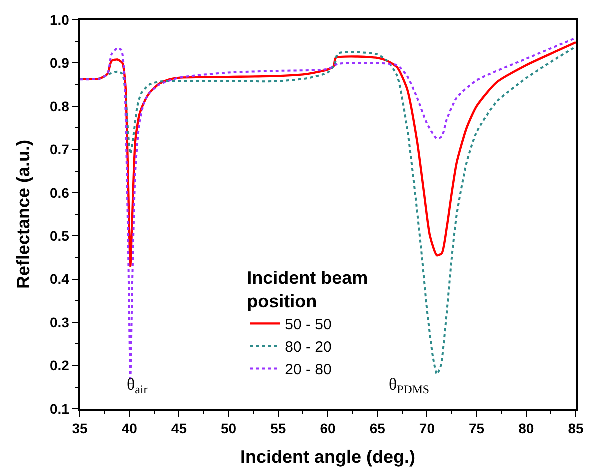 This screenshot has height=476, width=596. I want to click on y-tick-label: 0.2, so click(60, 366).